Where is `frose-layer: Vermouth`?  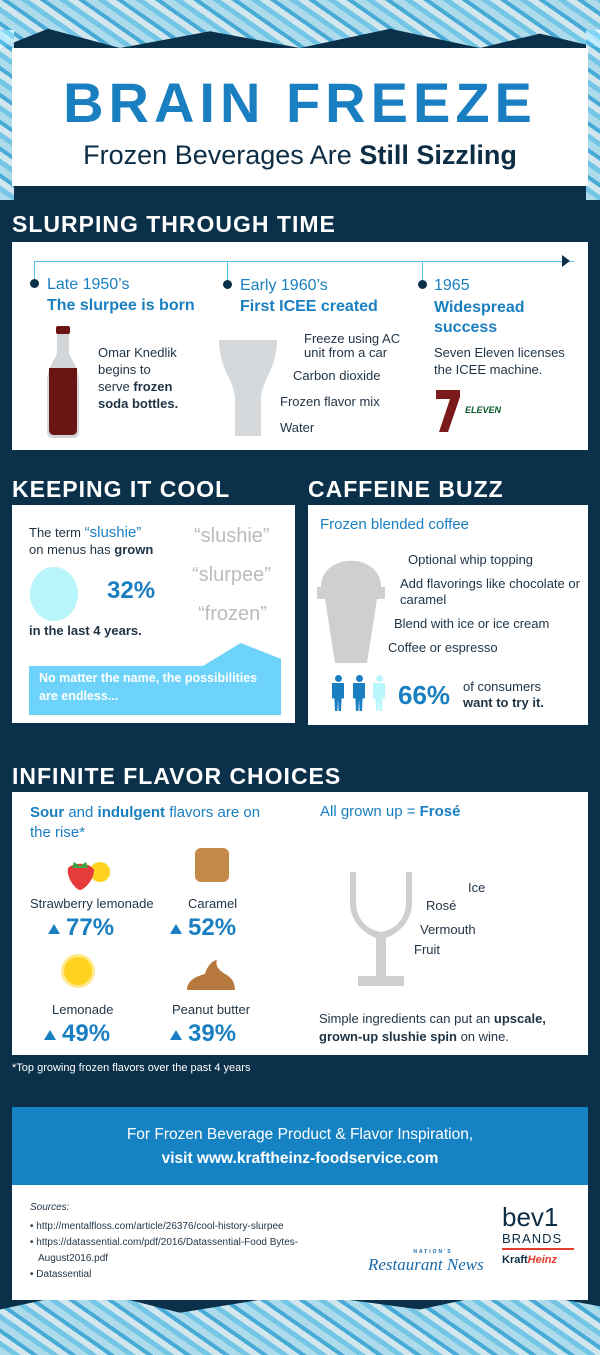 frose-layer: Vermouth is located at coordinates (448, 929).